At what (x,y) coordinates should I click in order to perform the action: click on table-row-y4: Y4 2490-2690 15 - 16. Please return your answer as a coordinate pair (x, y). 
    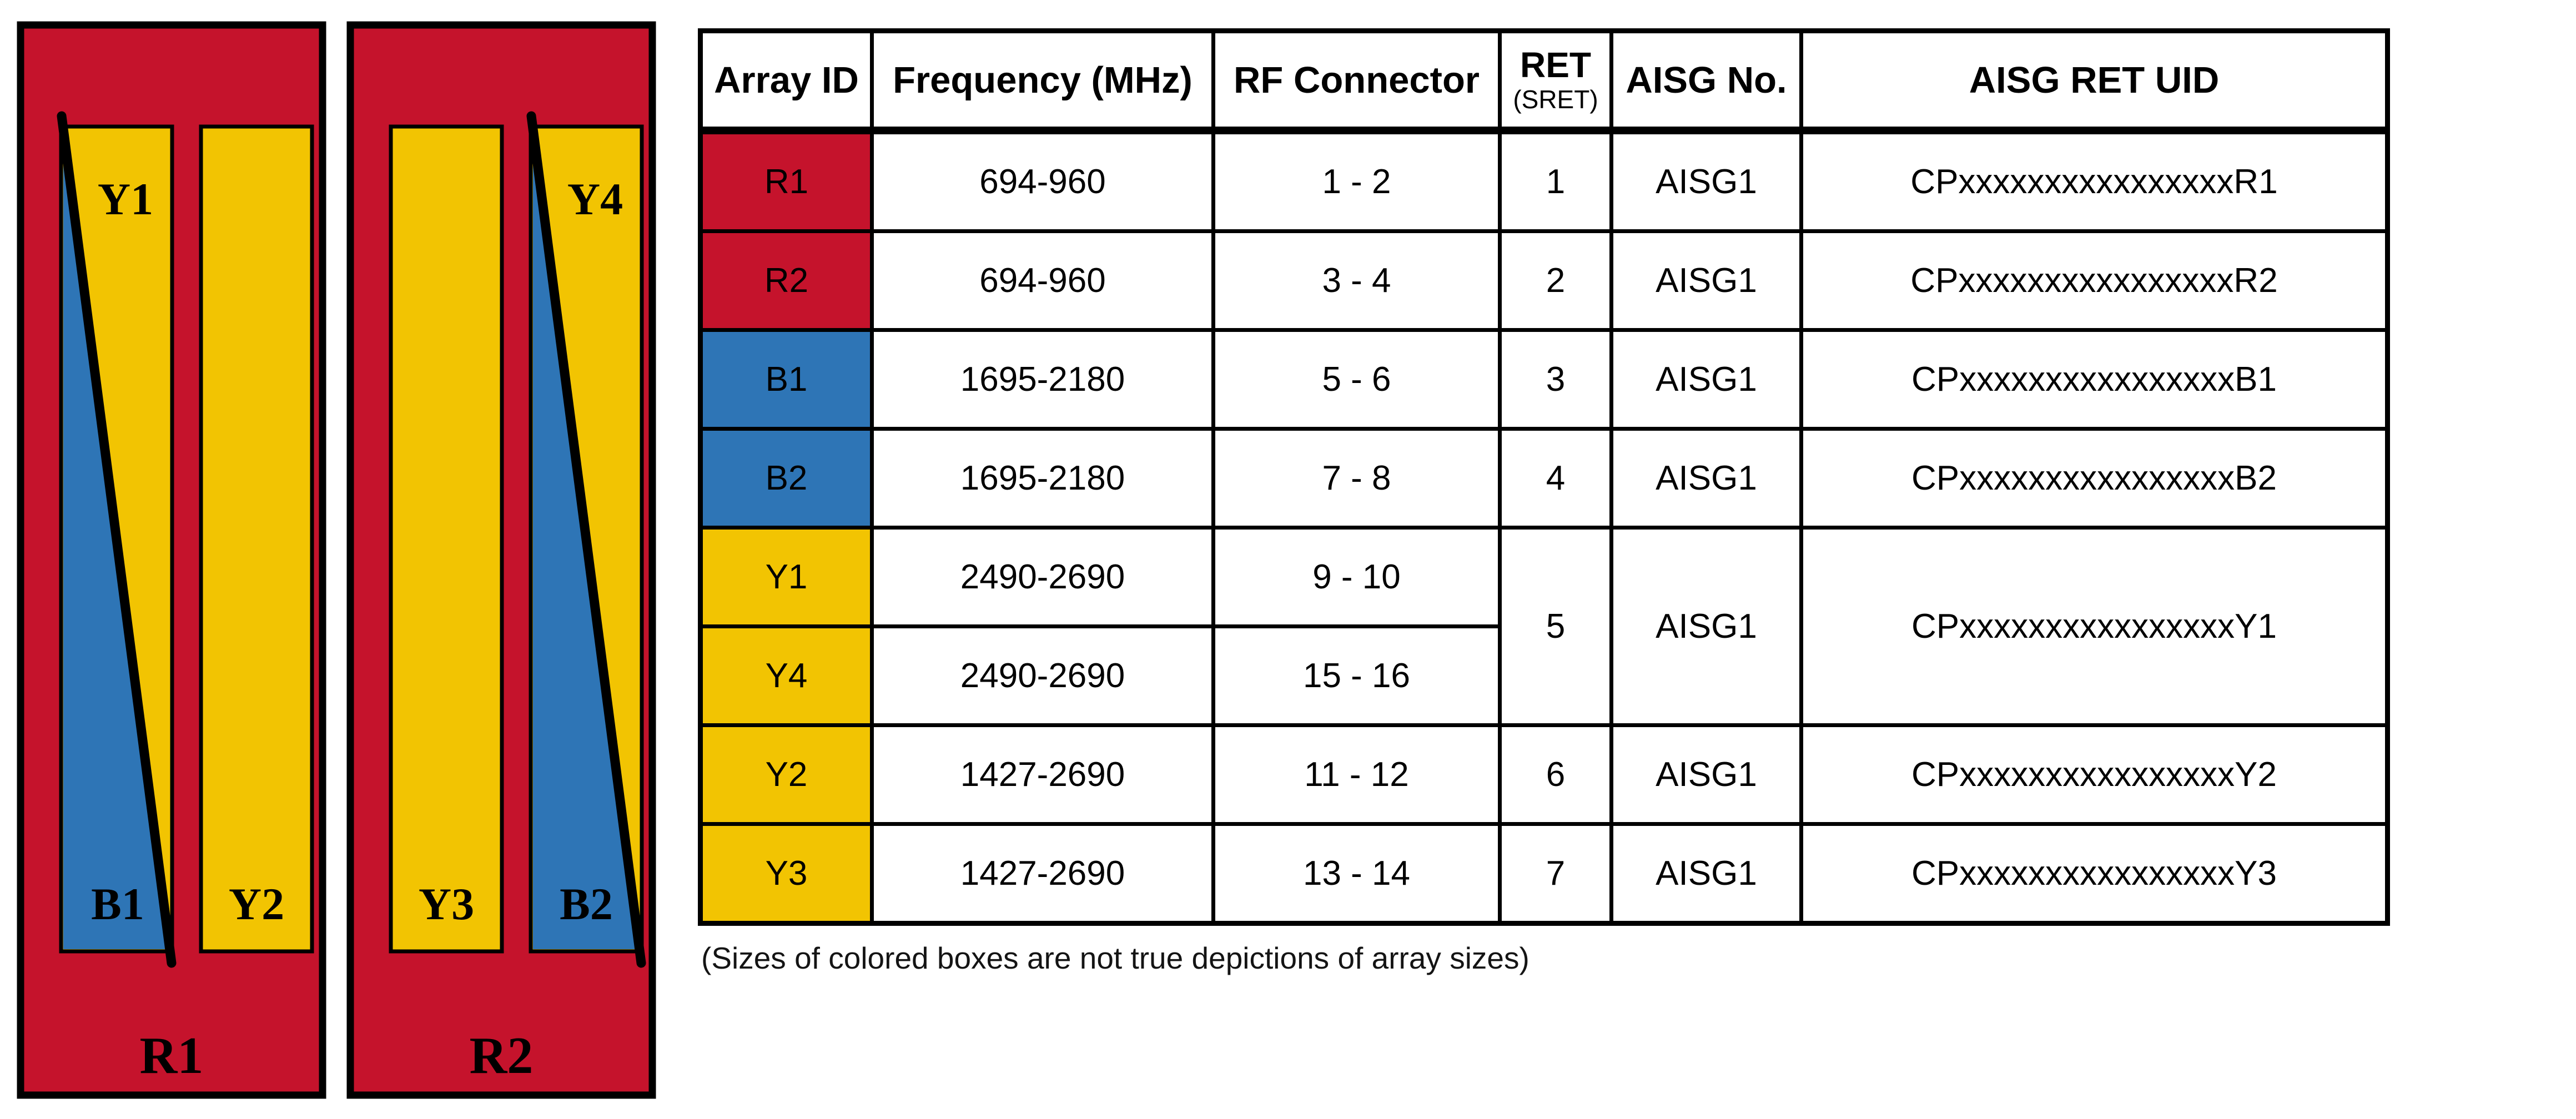
    Looking at the image, I should click on (1543, 676).